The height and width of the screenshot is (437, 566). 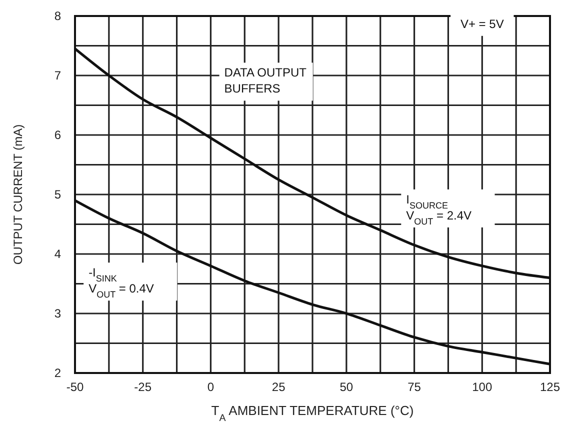 What do you see at coordinates (347, 387) in the screenshot?
I see `x-tick-label: 50` at bounding box center [347, 387].